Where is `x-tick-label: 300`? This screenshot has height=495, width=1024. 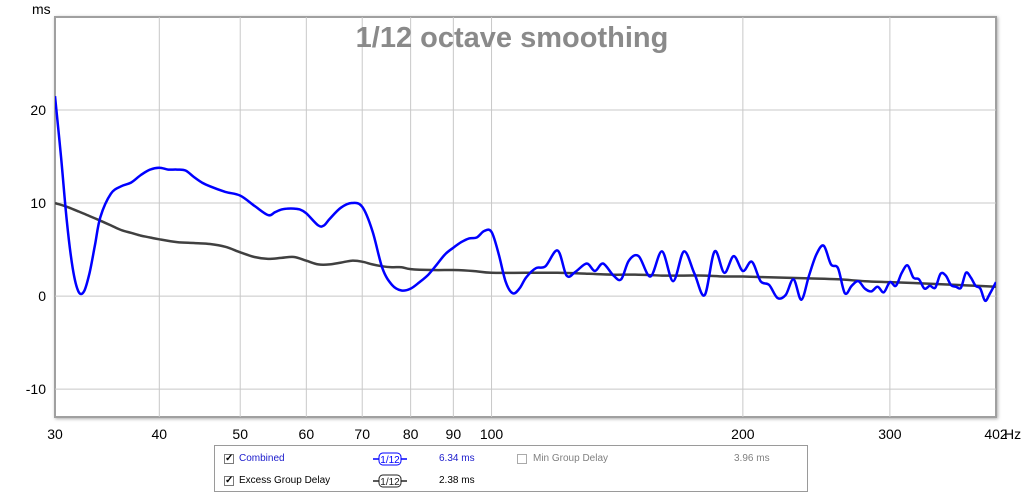
x-tick-label: 300 is located at coordinates (890, 434).